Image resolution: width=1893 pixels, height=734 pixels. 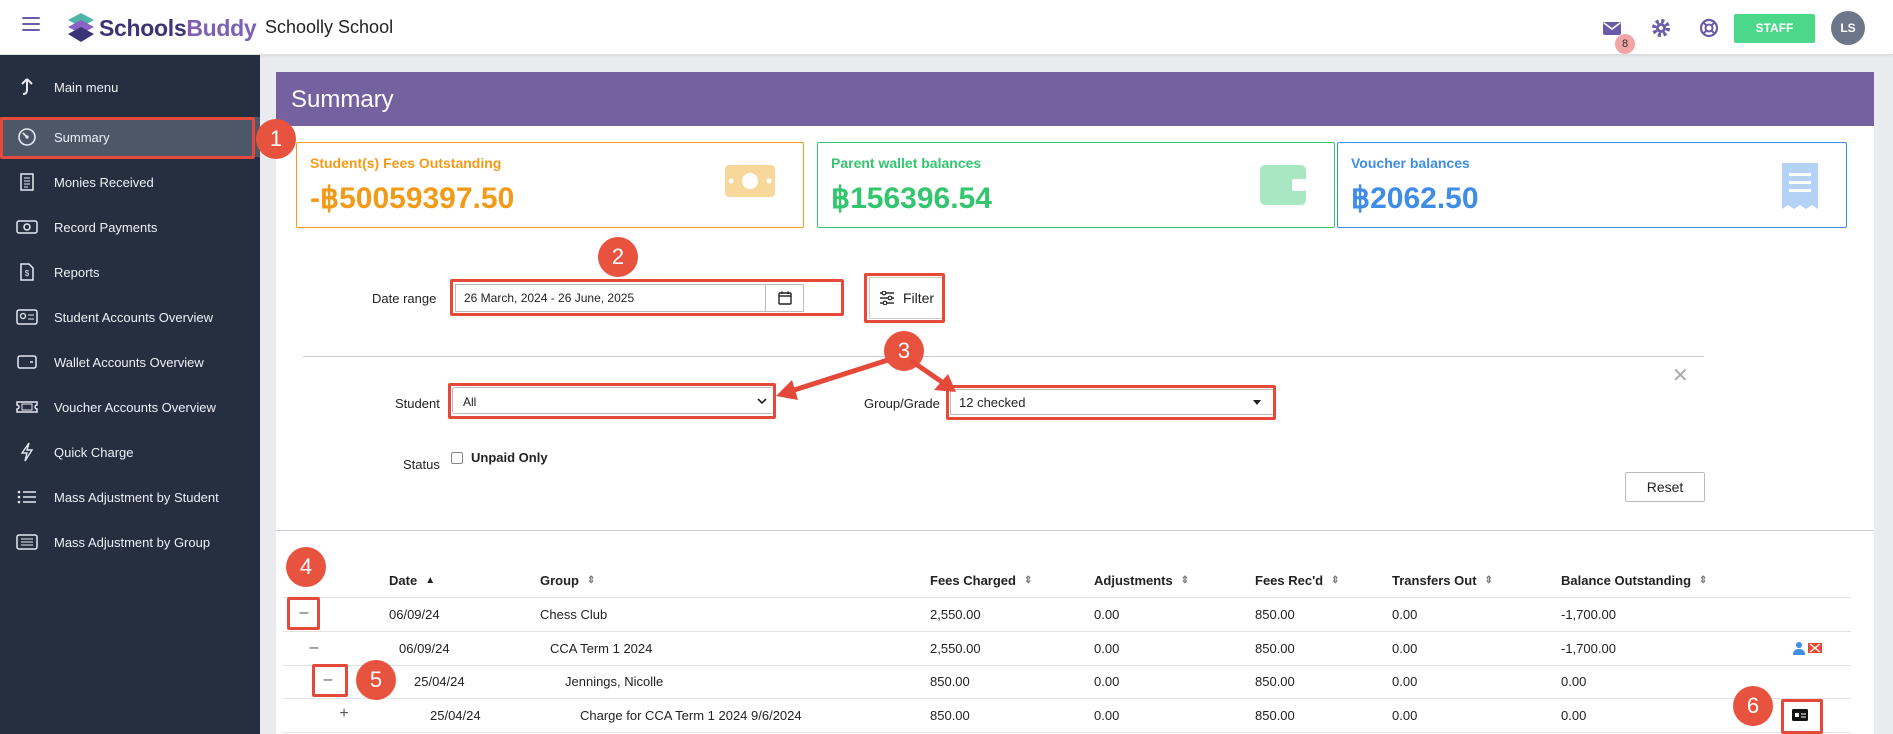 I want to click on column-header-transfers-out: Transfers Out ⇕, so click(x=1442, y=580).